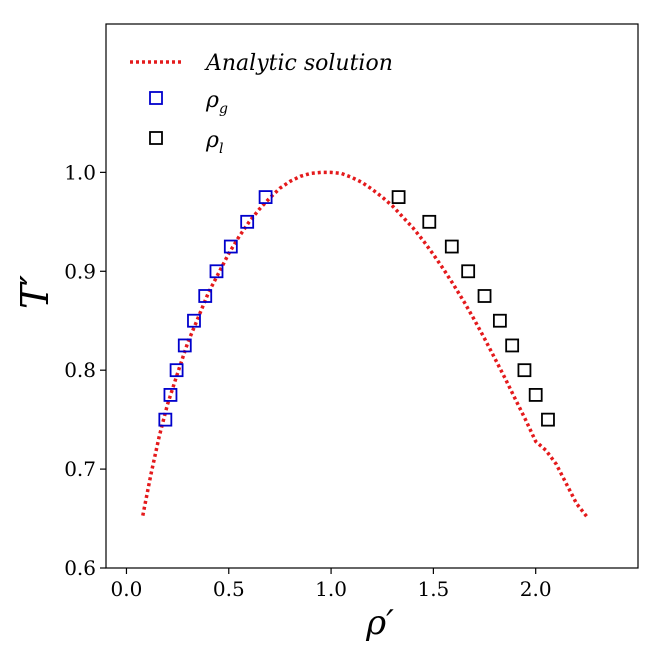  Describe the element at coordinates (261, 104) in the screenshot. I see `legend: Analytic solution ρg ρl` at that location.